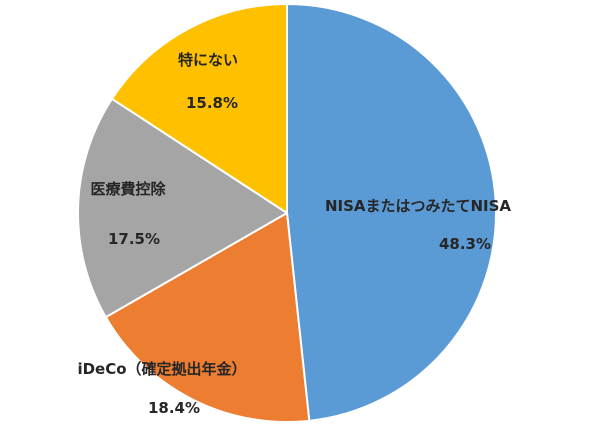 This screenshot has width=600, height=435. I want to click on slice-value-ideco: 18.4%, so click(174, 408).